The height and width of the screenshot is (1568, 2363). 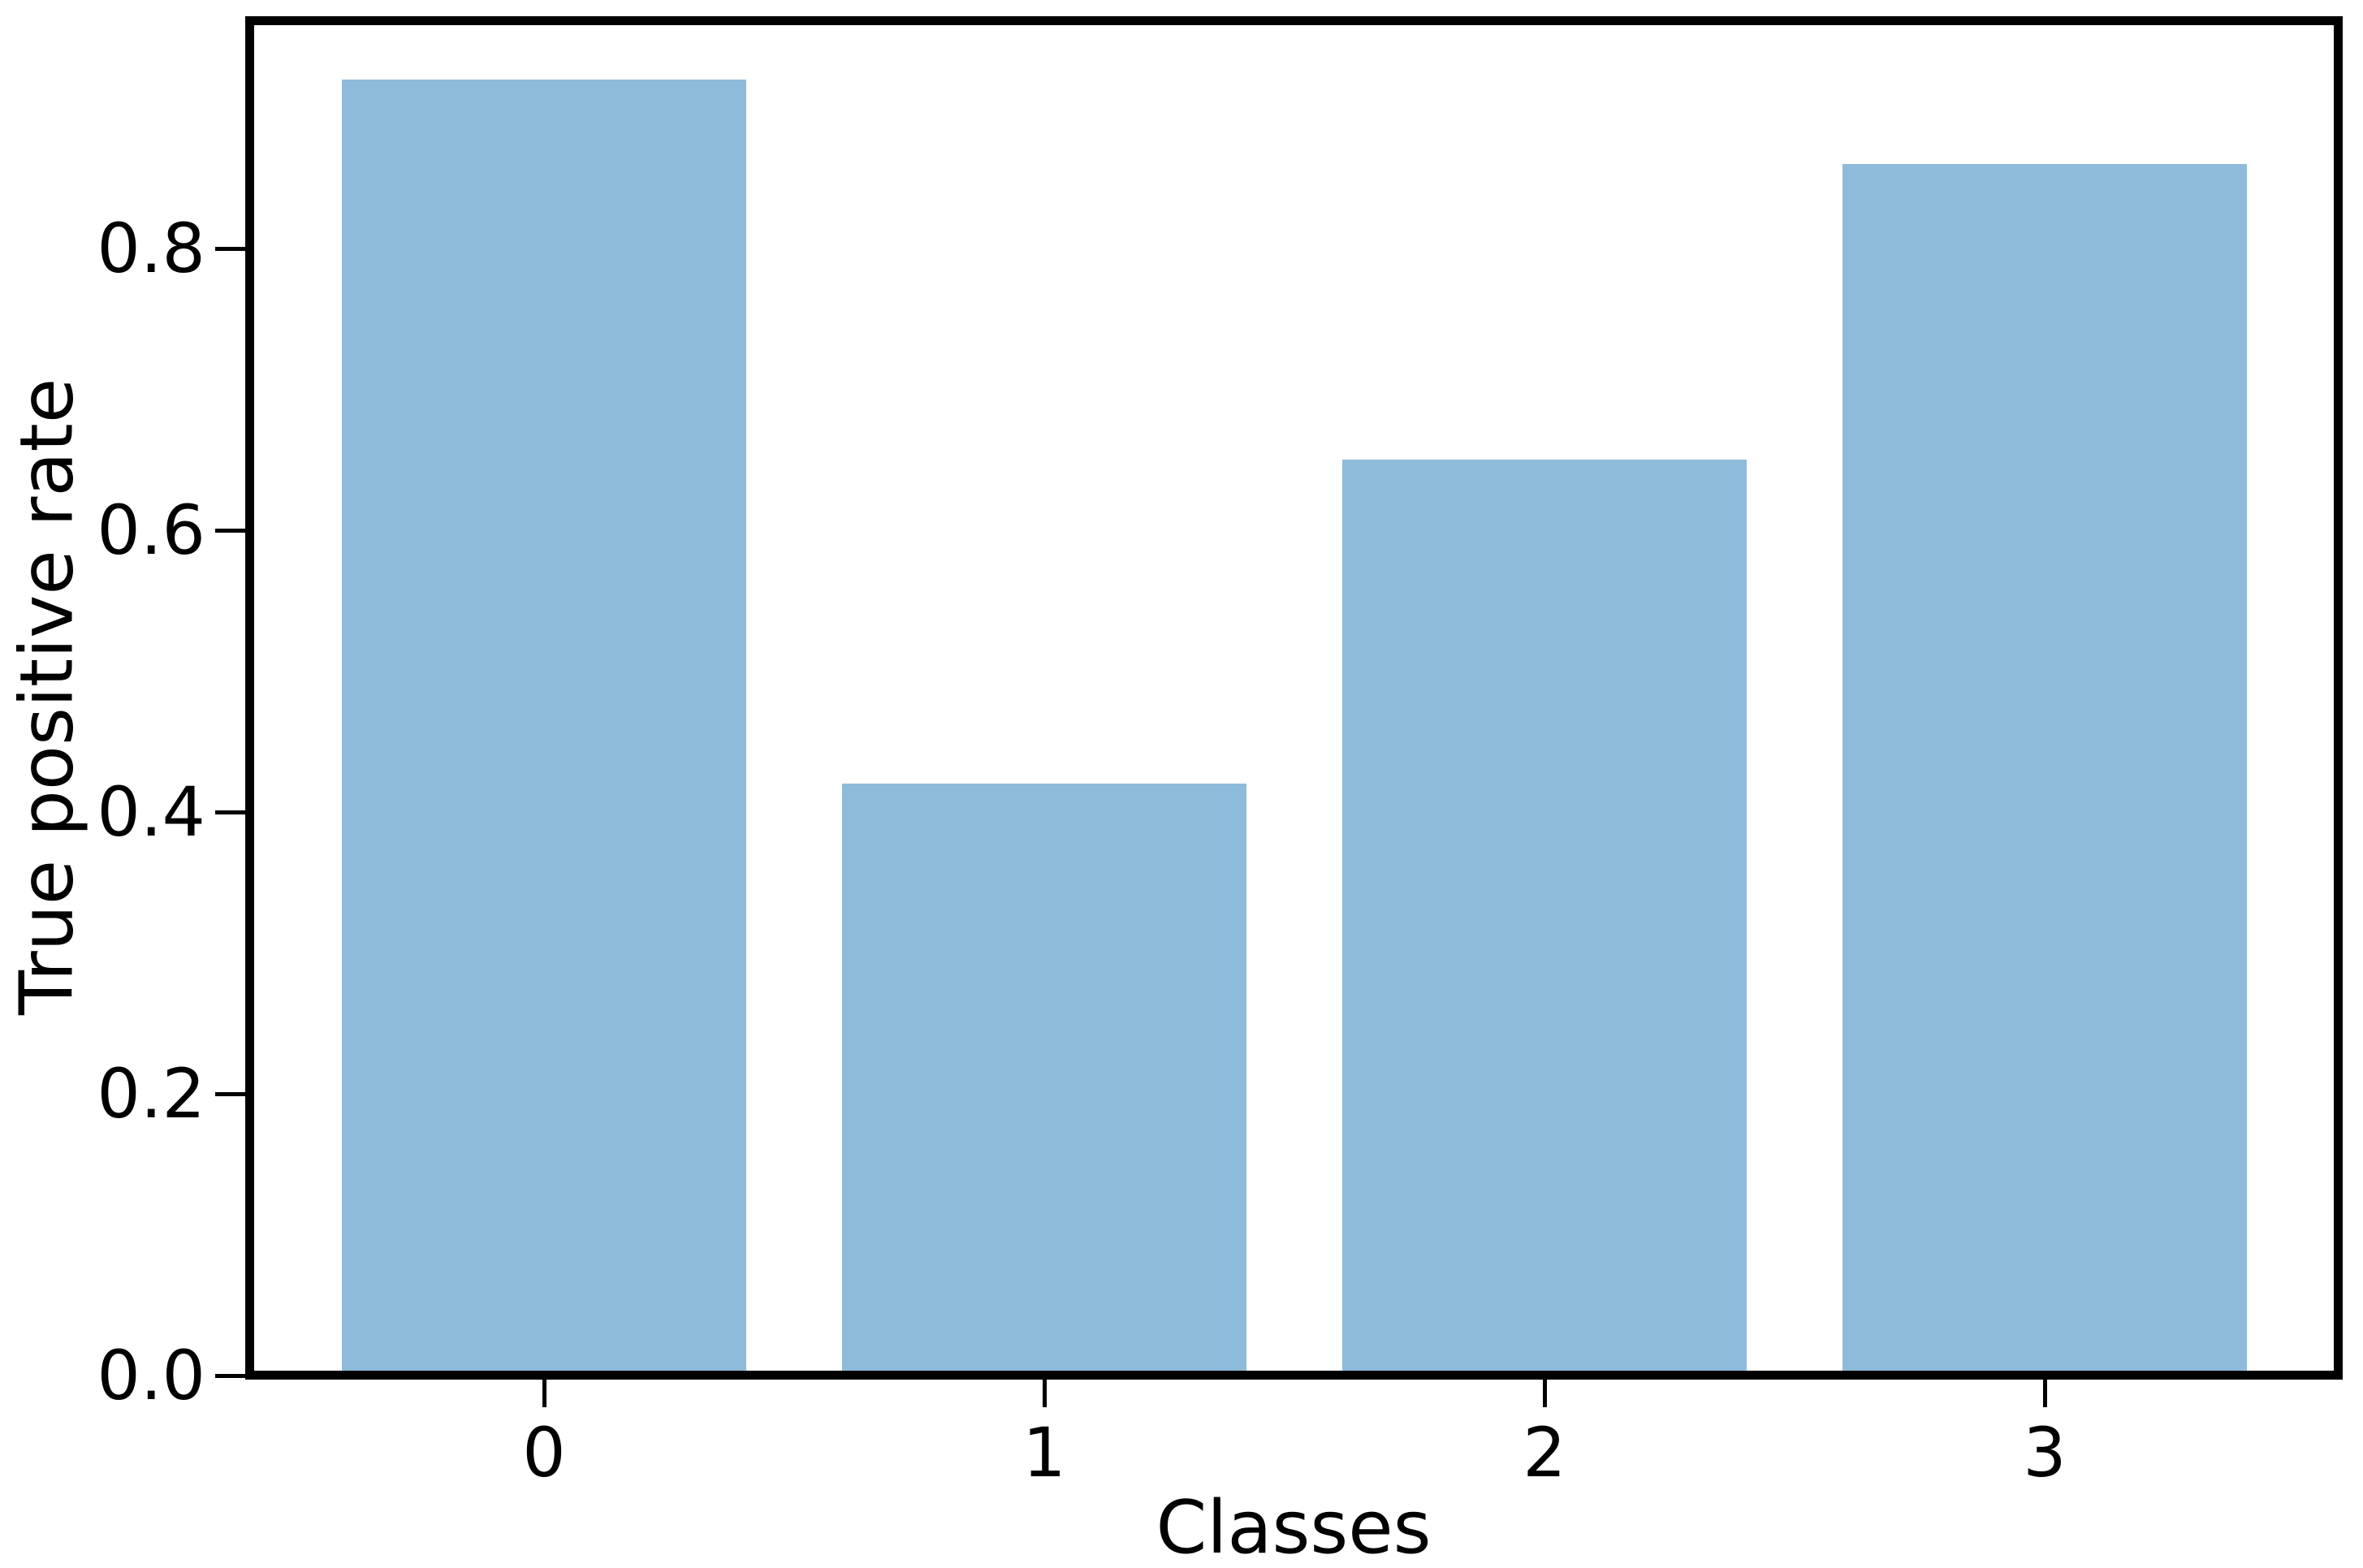 What do you see at coordinates (151, 530) in the screenshot?
I see `y-tick-label-0.6: 0.6` at bounding box center [151, 530].